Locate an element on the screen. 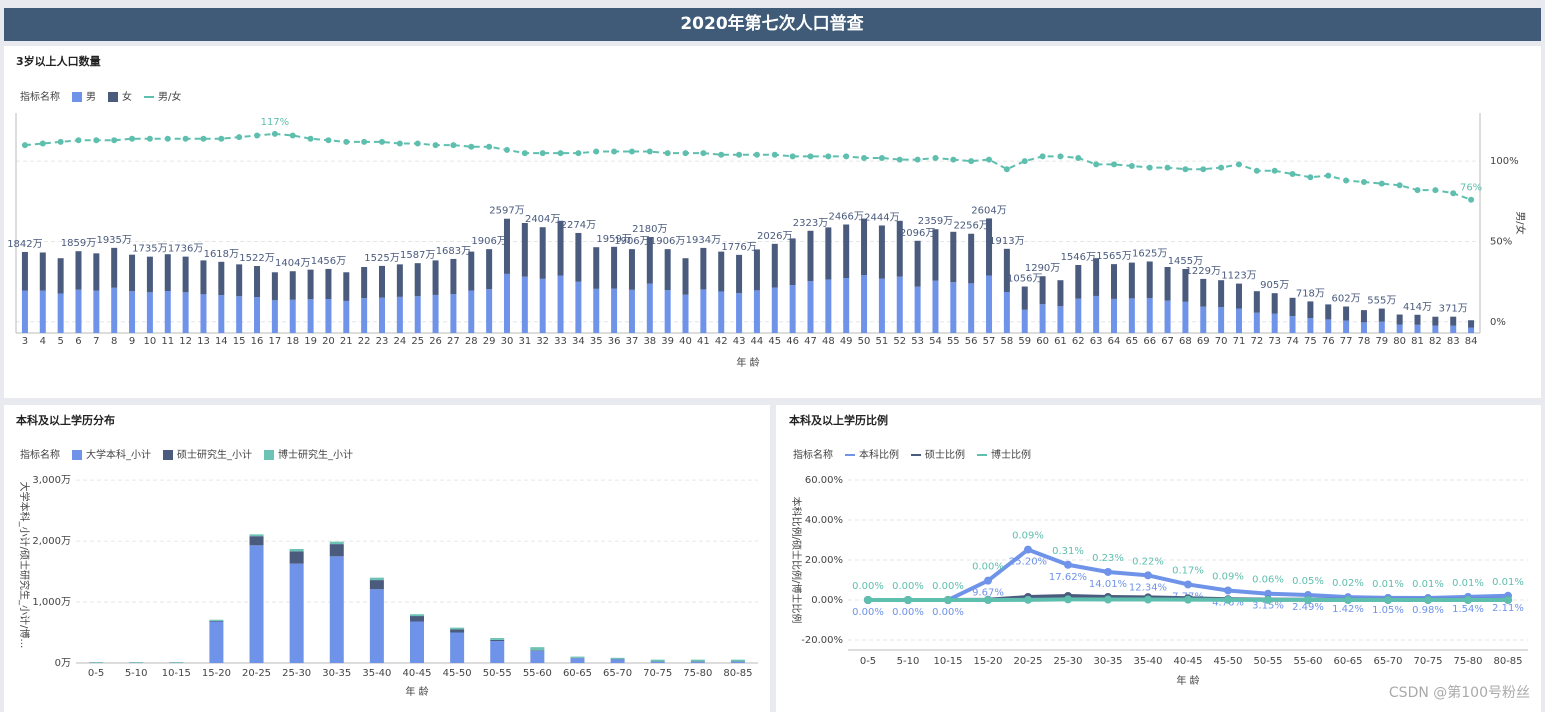 The height and width of the screenshot is (712, 1545). data-label: 0.02% is located at coordinates (1348, 583).